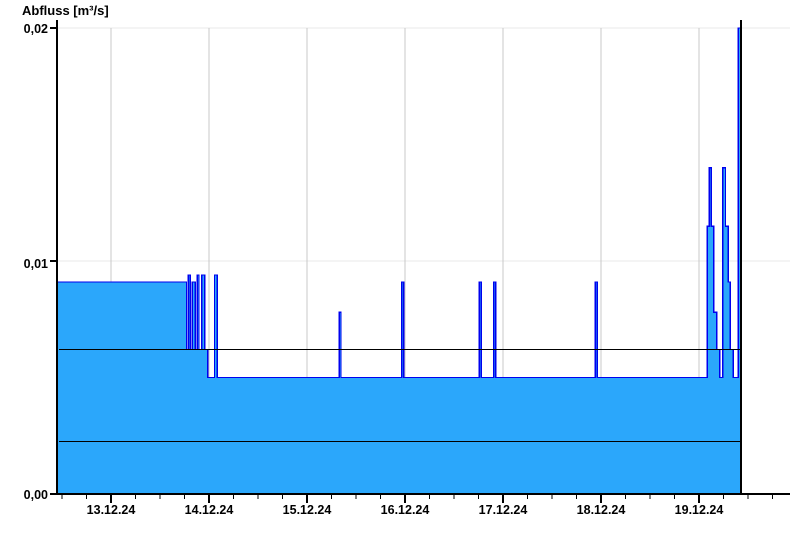 The height and width of the screenshot is (550, 800). What do you see at coordinates (209, 510) in the screenshot?
I see `x-tick-label-1: 14.12.24` at bounding box center [209, 510].